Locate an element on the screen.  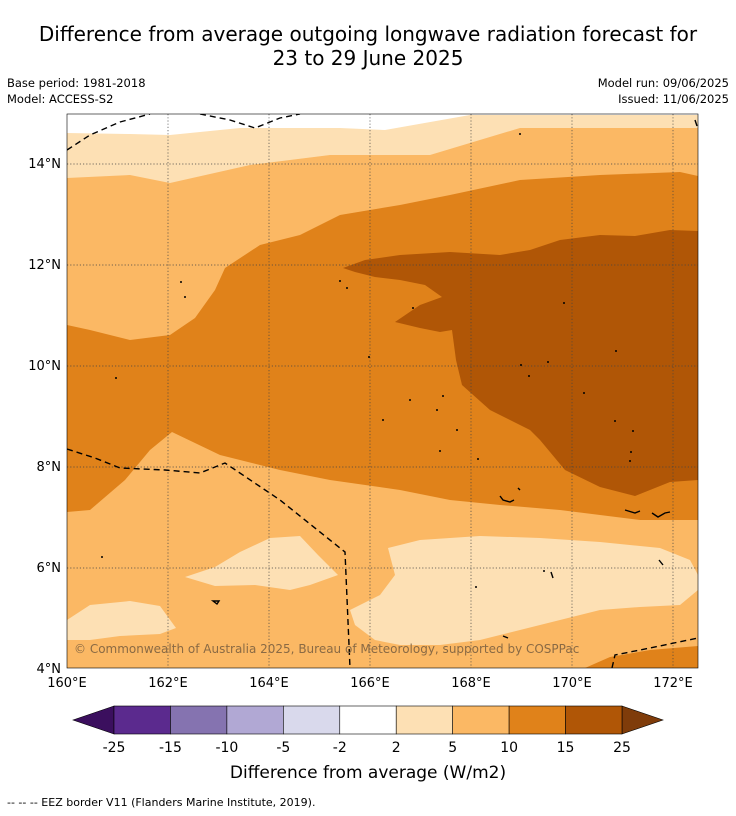
contour-2-5-south-east is located at coordinates (524, 590).